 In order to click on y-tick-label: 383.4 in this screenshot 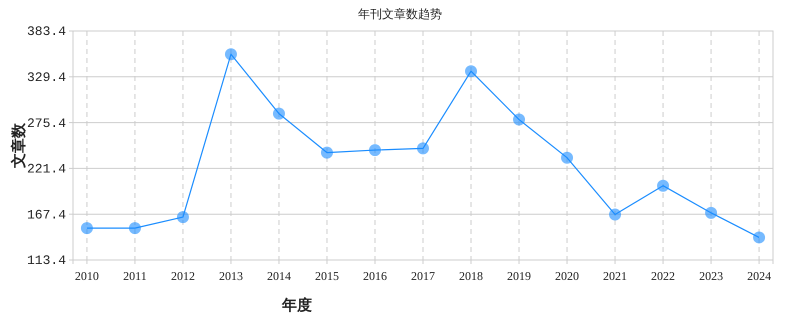, I will do `click(46, 32)`.